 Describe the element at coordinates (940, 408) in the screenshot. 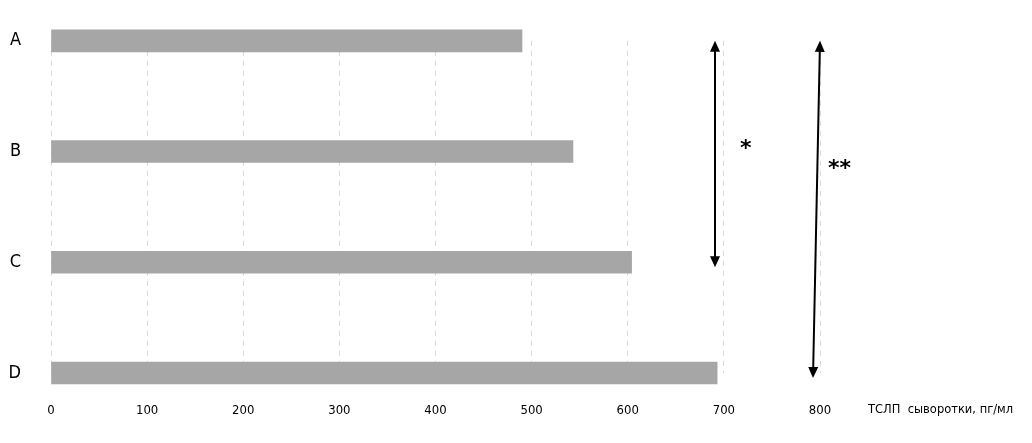

I see `x-axis-title: ТСЛП сыворотки, пг/мл` at that location.